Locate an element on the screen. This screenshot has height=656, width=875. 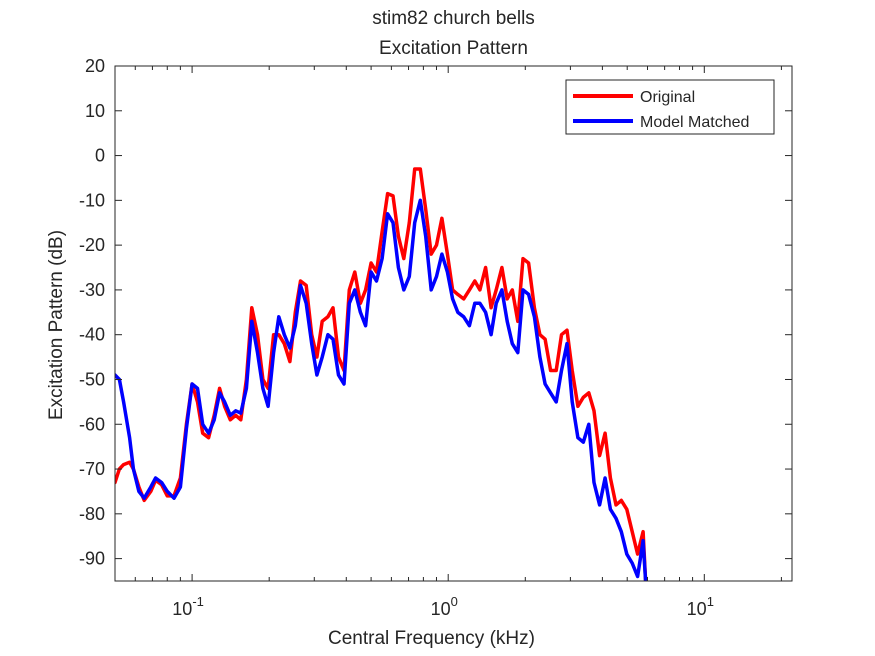
y-axis-label: Excitation Pattern (dB) is located at coordinates (56, 325).